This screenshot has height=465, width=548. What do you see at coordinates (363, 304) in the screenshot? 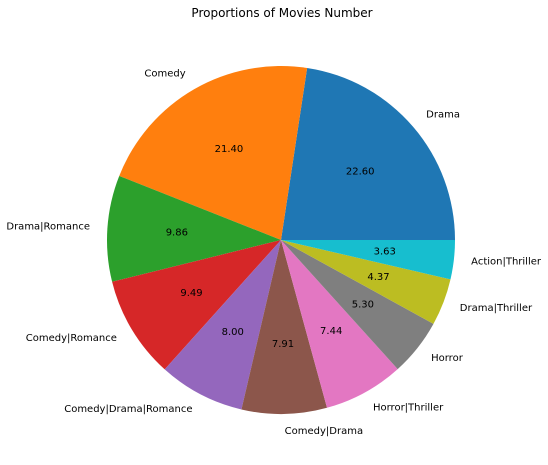
I see `pie-value-label-horror: 5.30` at bounding box center [363, 304].